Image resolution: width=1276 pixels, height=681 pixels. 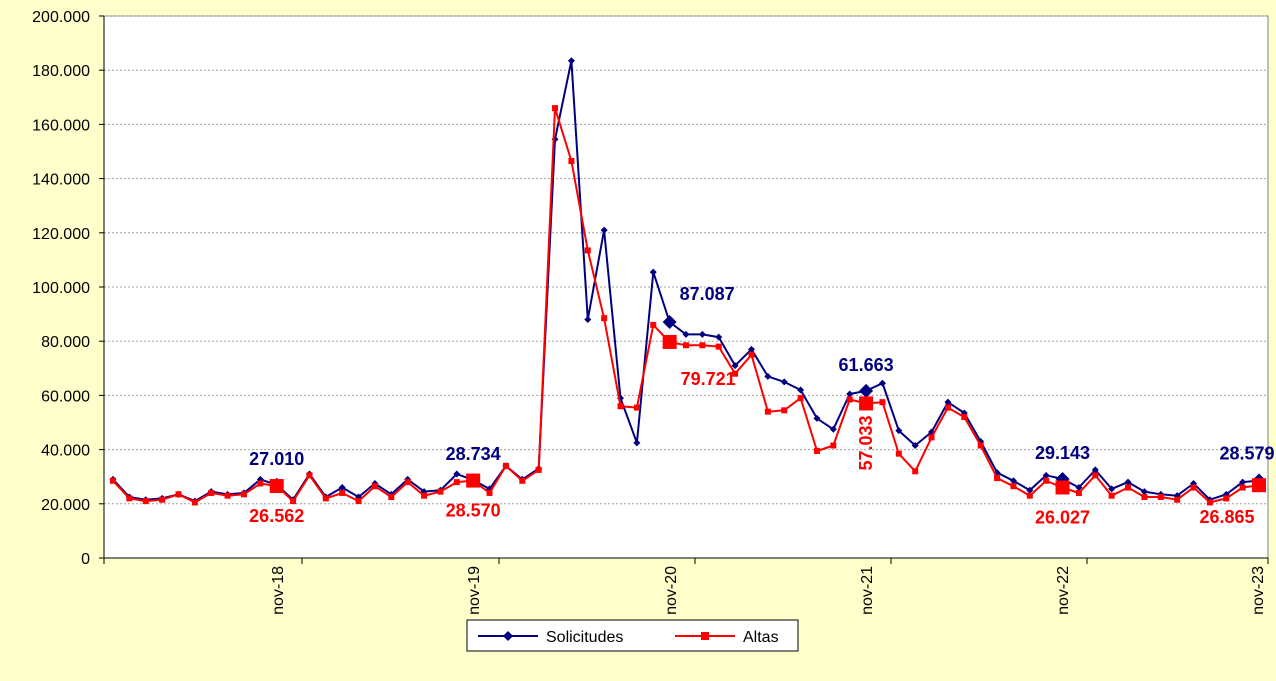 What do you see at coordinates (65, 451) in the screenshot?
I see `y-tick-label: 40.000` at bounding box center [65, 451].